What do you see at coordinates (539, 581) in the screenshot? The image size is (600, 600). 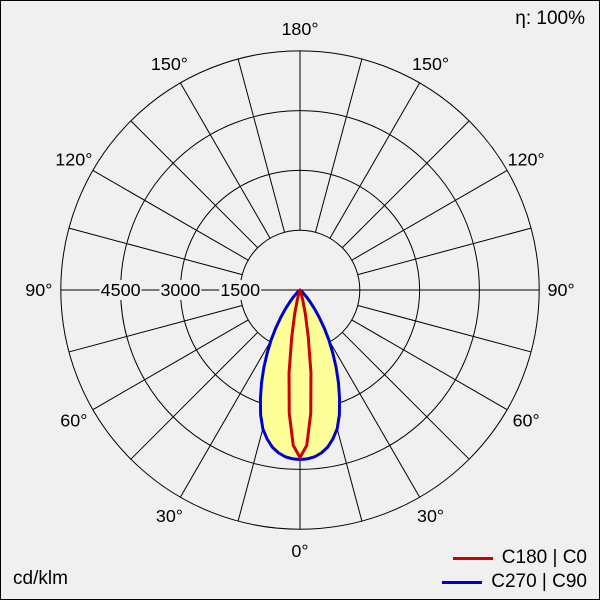 I see `legend-label-c90: C270 | C90` at bounding box center [539, 581].